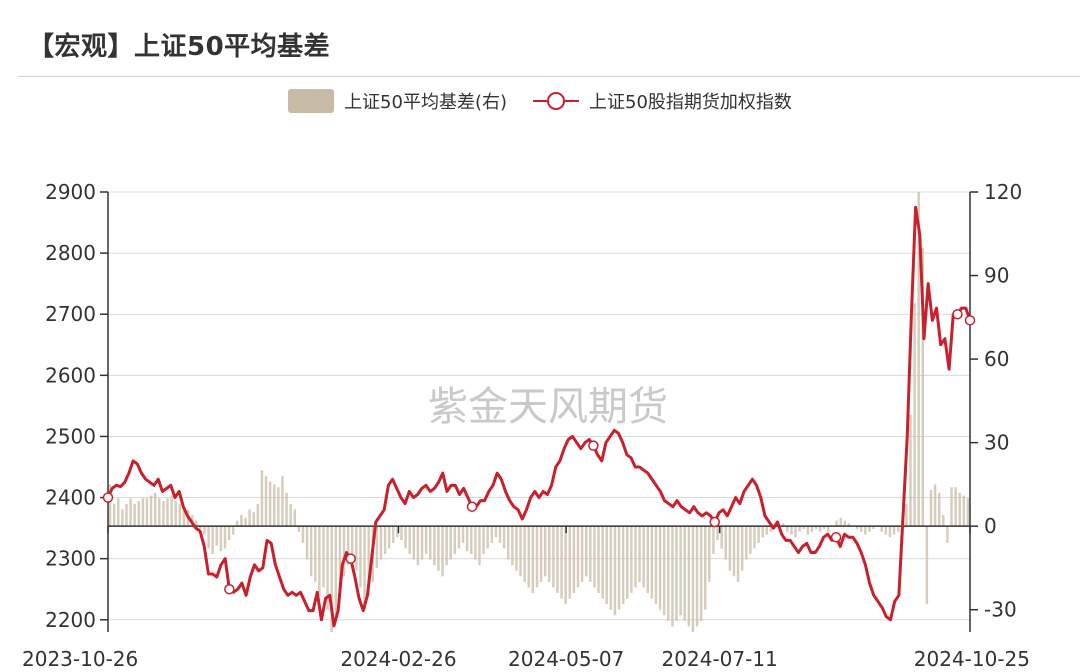 This screenshot has width=1080, height=672. What do you see at coordinates (70, 314) in the screenshot?
I see `left-tick-label: 2700` at bounding box center [70, 314].